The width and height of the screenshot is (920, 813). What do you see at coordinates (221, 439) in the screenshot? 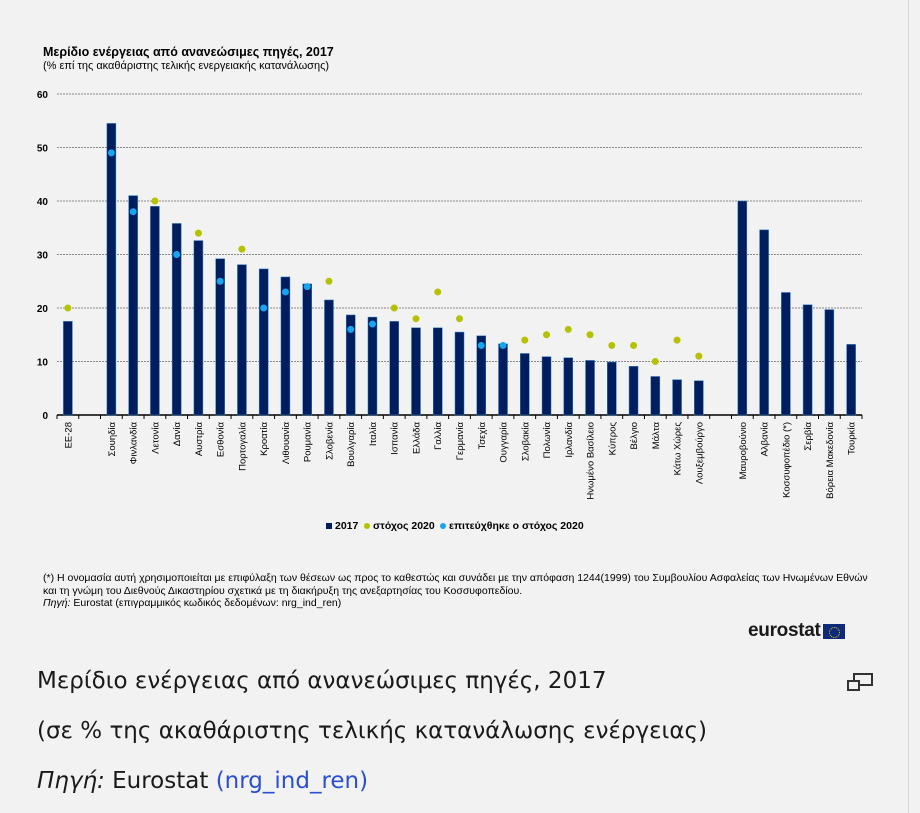
I see `x-category-label: Εσθονία` at bounding box center [221, 439].